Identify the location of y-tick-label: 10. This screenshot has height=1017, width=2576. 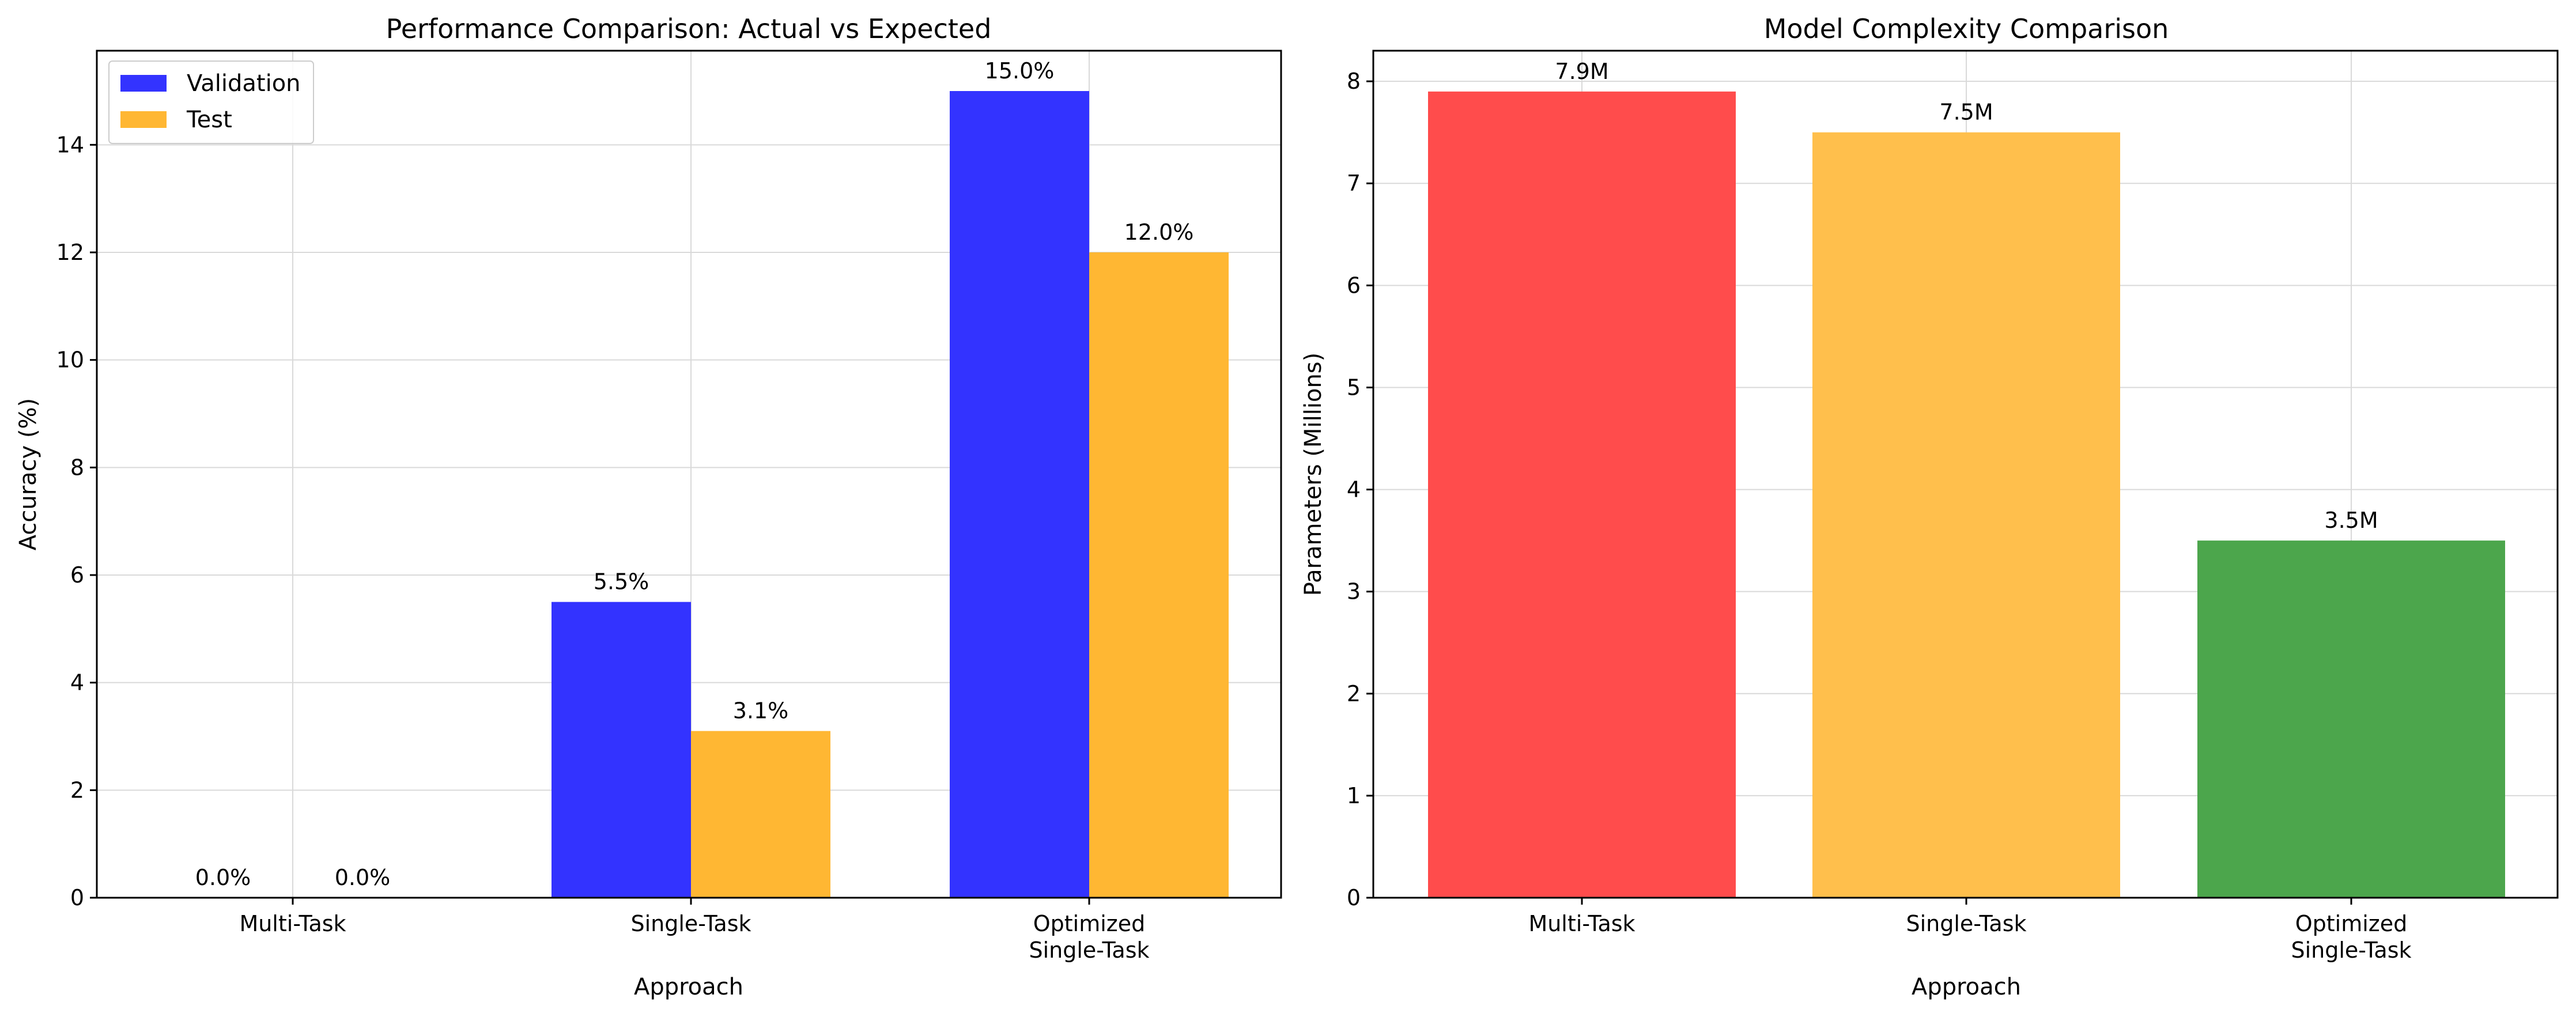
(70, 360).